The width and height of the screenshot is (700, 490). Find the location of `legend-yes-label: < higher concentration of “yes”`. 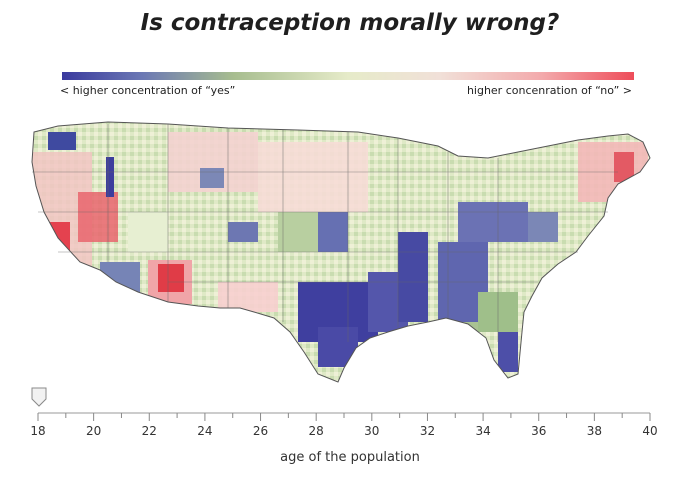

legend-yes-label: < higher concentration of “yes” is located at coordinates (148, 90).